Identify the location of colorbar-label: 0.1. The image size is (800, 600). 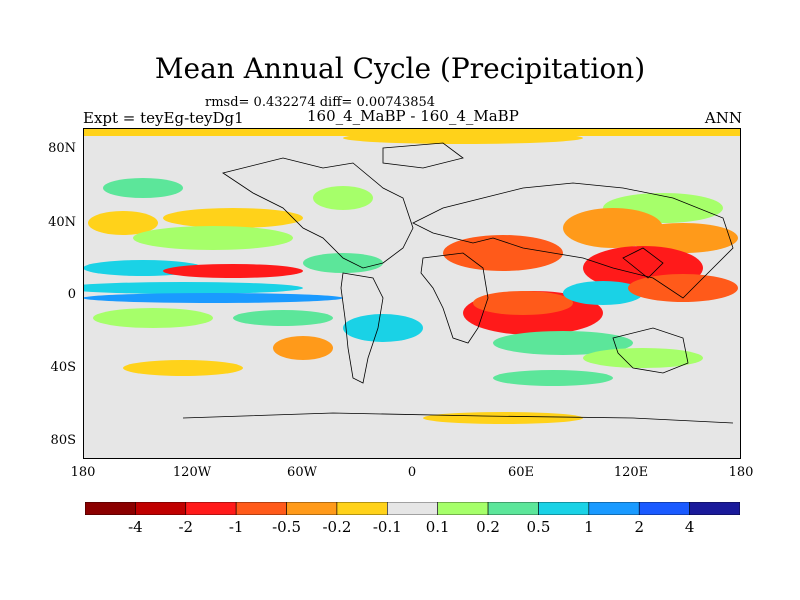
(437, 527).